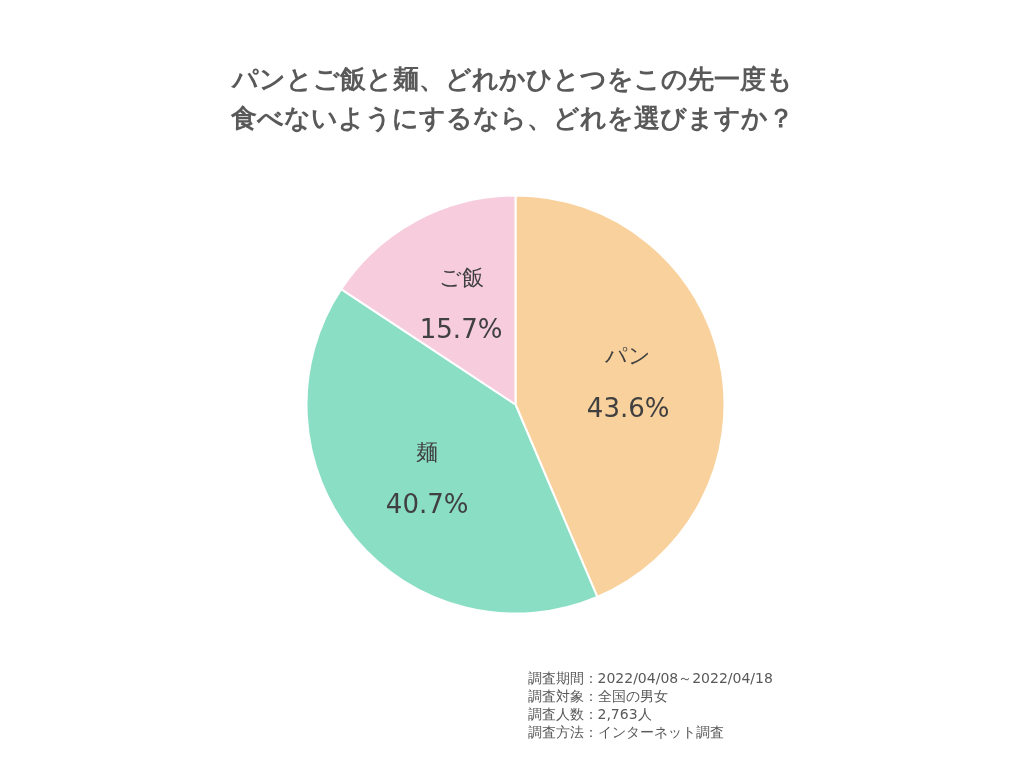 The height and width of the screenshot is (771, 1024). I want to click on data-label: 43.6%, so click(628, 407).